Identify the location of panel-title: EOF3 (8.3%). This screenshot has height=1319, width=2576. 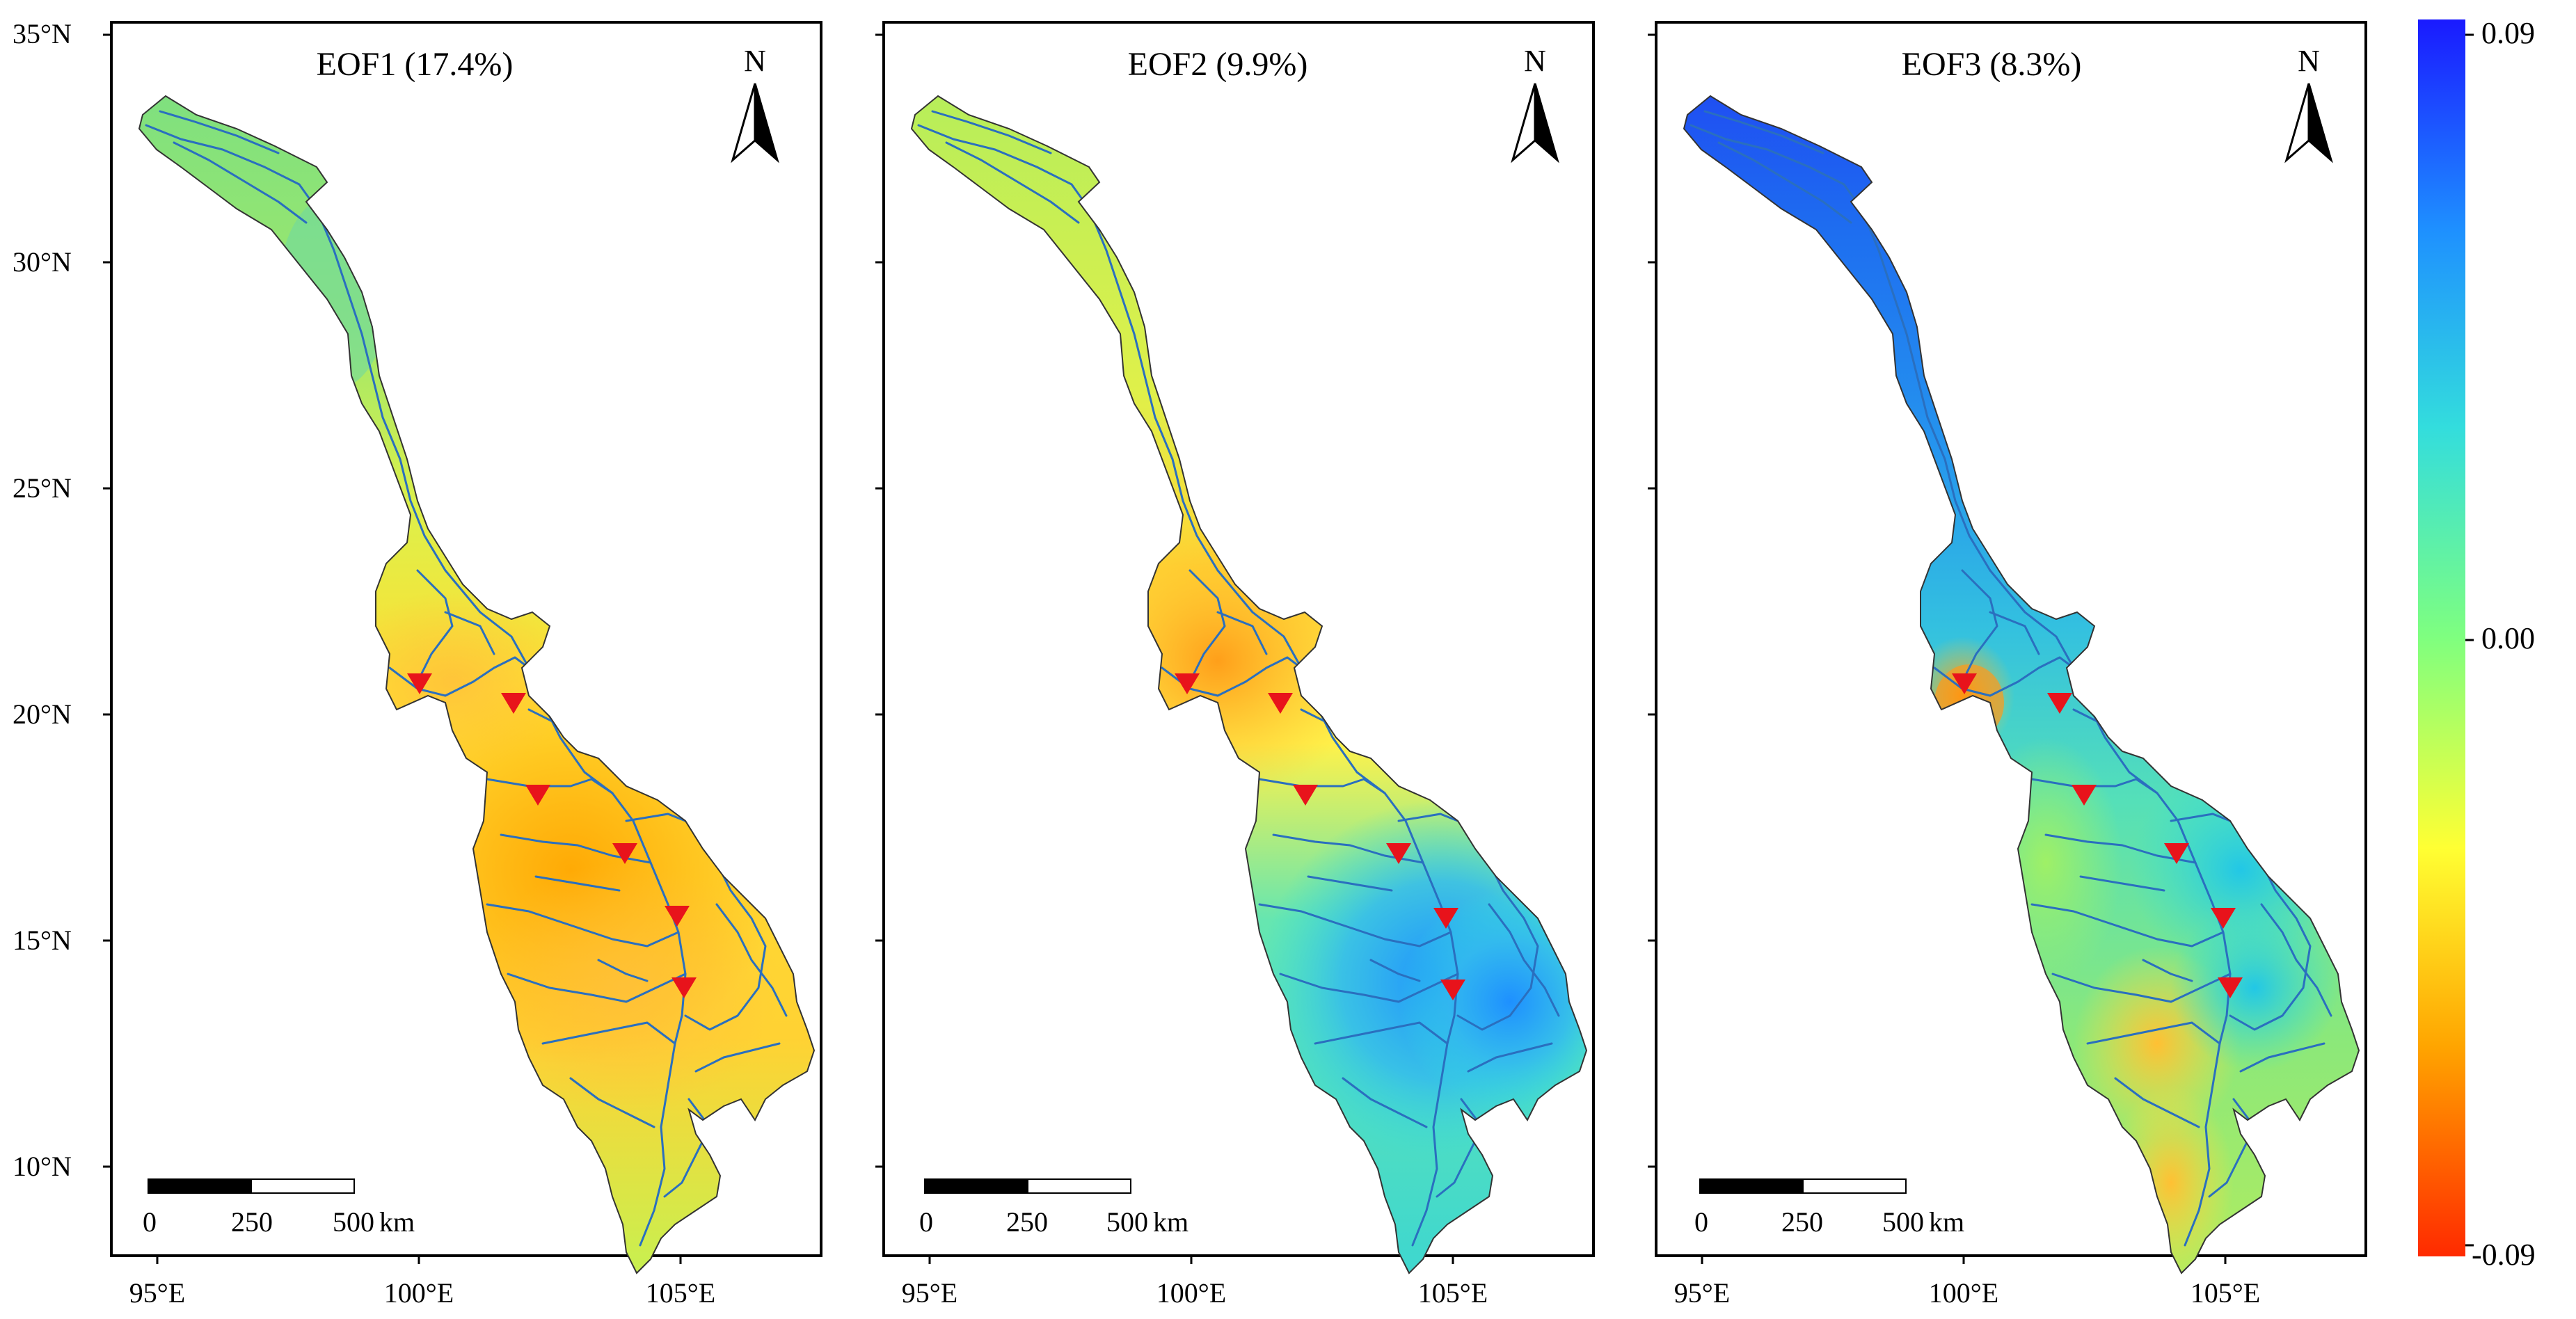
(1992, 64).